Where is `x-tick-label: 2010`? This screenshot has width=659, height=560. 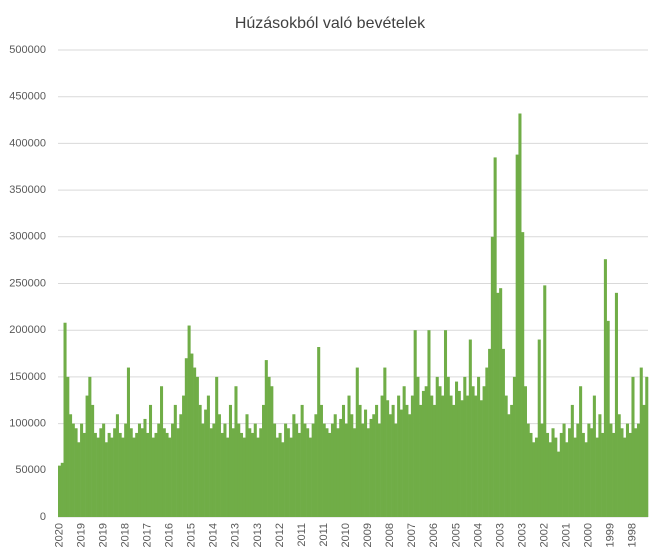
x-tick-label: 2010 is located at coordinates (346, 535).